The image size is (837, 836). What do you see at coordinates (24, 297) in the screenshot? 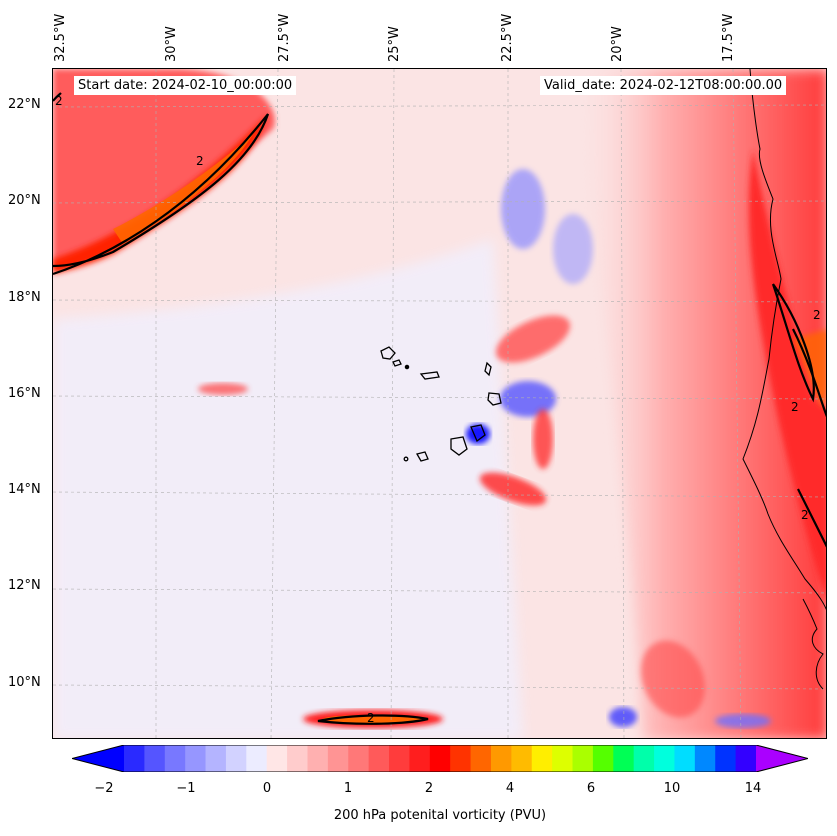
I see `lat-label-18n: 18°N` at bounding box center [24, 297].